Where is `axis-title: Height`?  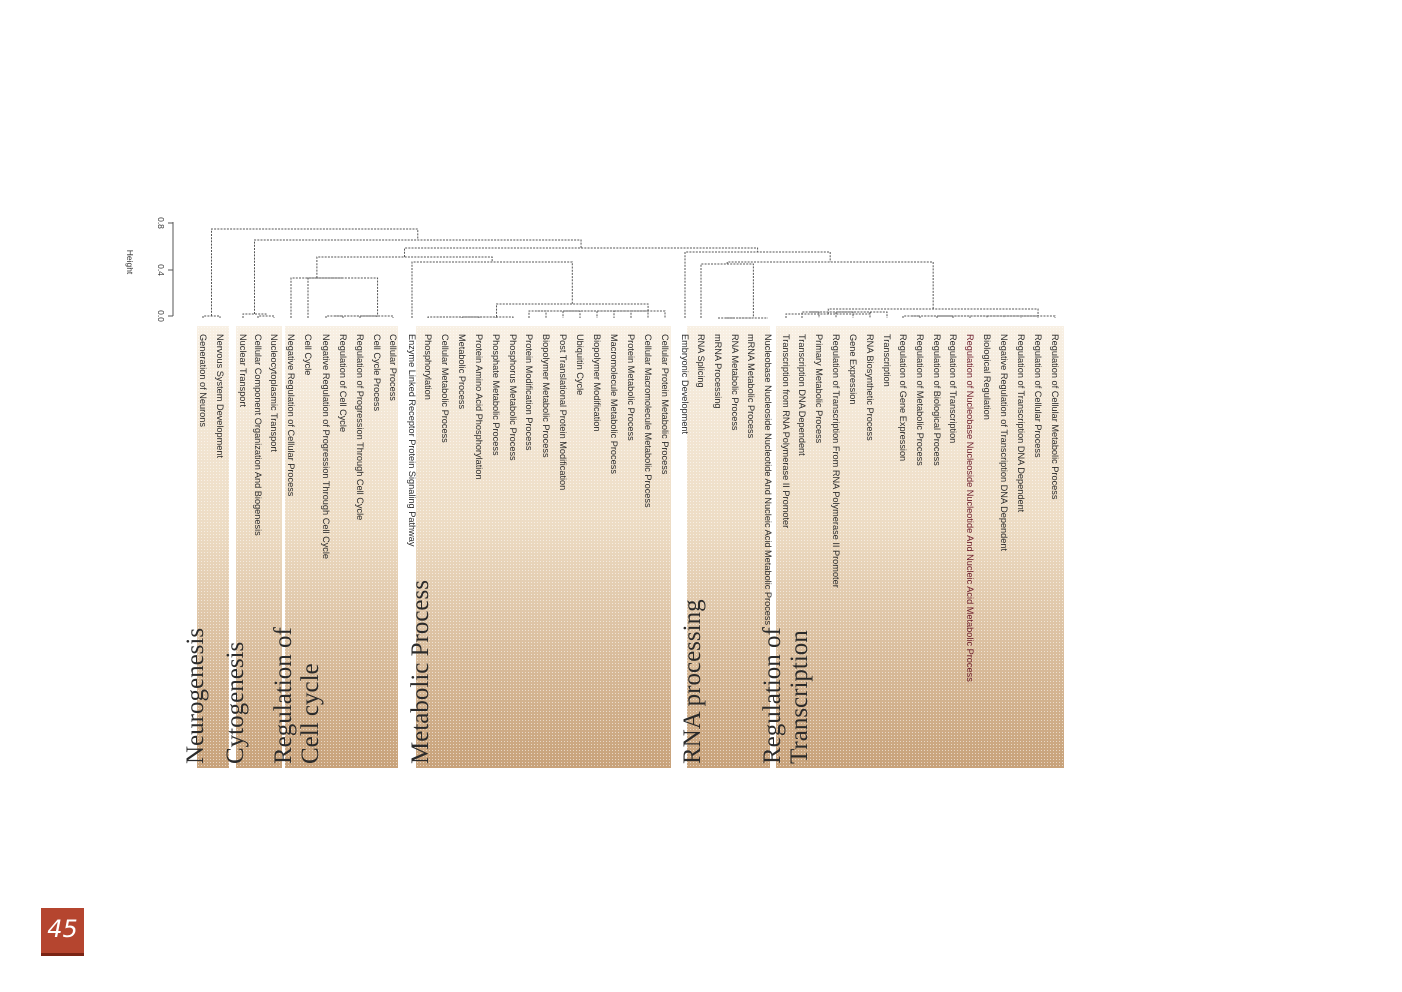 axis-title: Height is located at coordinates (130, 262).